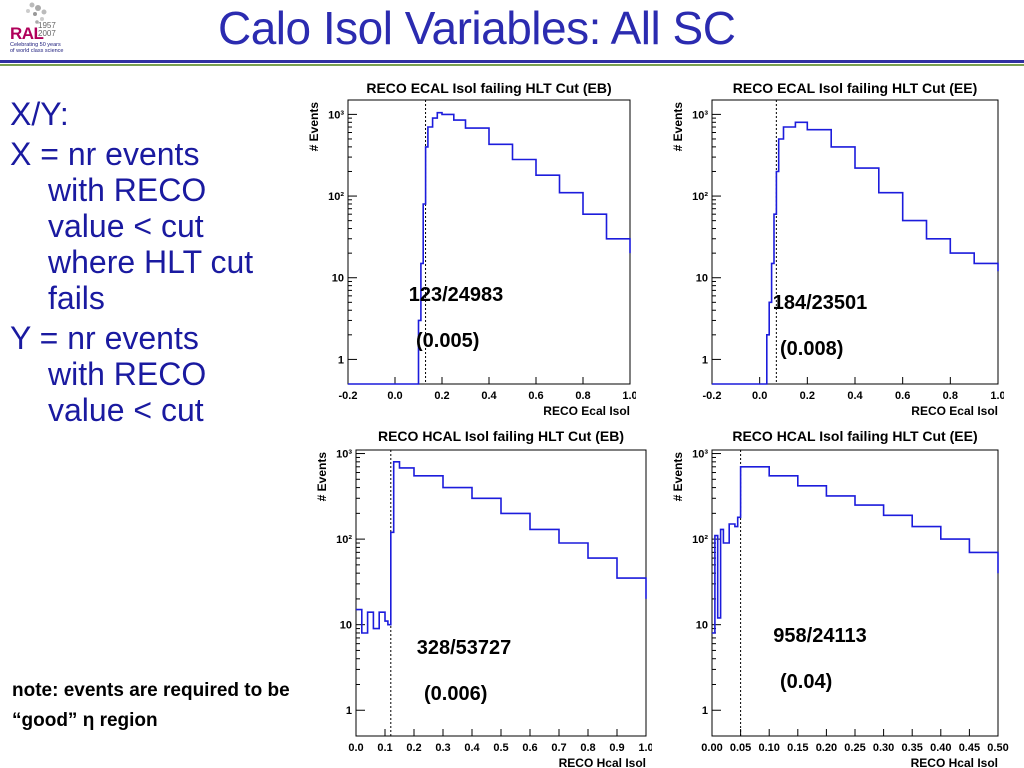 This screenshot has height=768, width=1024. What do you see at coordinates (819, 636) in the screenshot?
I see `ratio-count: 958/24113` at bounding box center [819, 636].